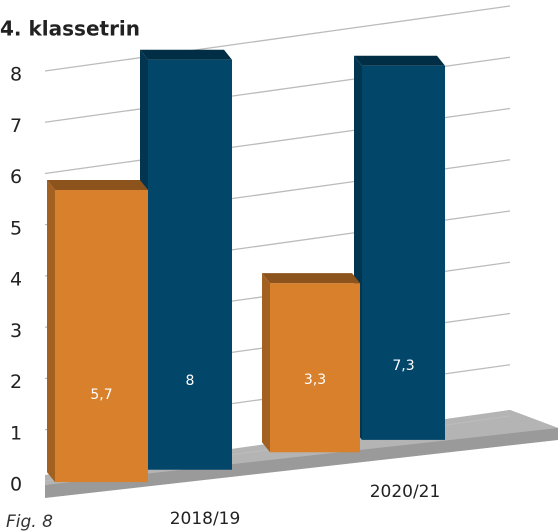 This screenshot has height=532, width=558. Describe the element at coordinates (16, 280) in the screenshot. I see `y-tick-label: 4` at that location.